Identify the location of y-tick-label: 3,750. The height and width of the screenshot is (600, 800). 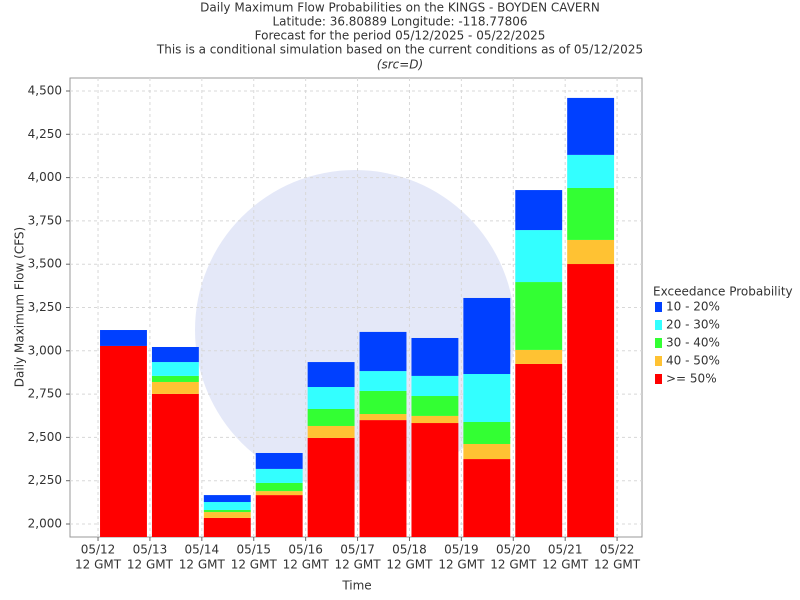
(45, 220).